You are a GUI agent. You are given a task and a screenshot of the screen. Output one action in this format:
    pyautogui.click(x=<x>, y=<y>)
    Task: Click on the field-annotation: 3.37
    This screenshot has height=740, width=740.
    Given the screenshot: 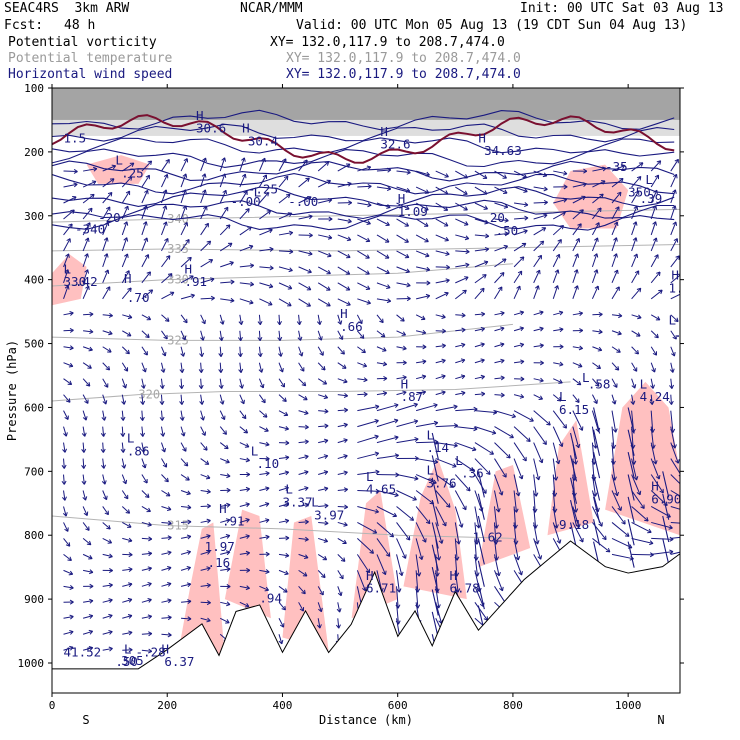 What is the action you would take?
    pyautogui.click(x=297, y=501)
    